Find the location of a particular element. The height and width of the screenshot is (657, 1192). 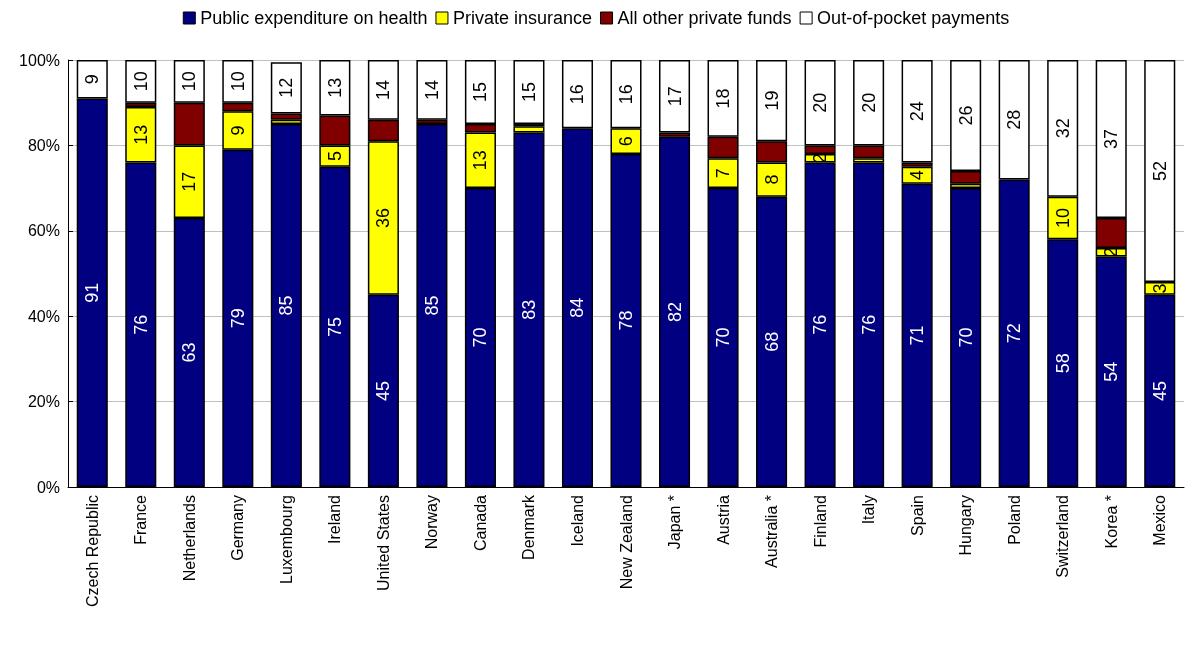

data-label: 75 is located at coordinates (334, 326).